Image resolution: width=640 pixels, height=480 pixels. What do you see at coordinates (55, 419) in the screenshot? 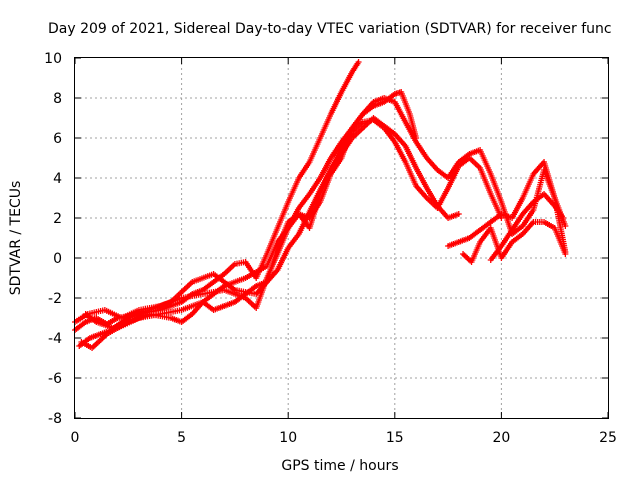
I see `y-tick-label: -8` at bounding box center [55, 419].